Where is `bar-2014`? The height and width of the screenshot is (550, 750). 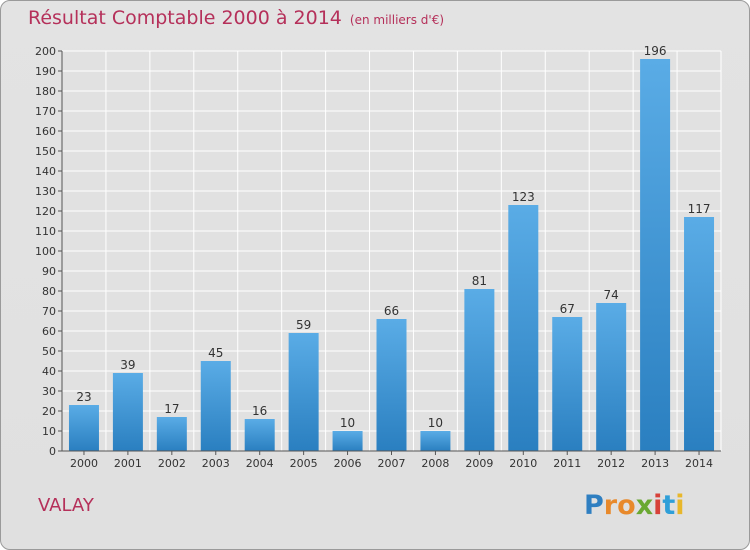
bar-2014 is located at coordinates (699, 334).